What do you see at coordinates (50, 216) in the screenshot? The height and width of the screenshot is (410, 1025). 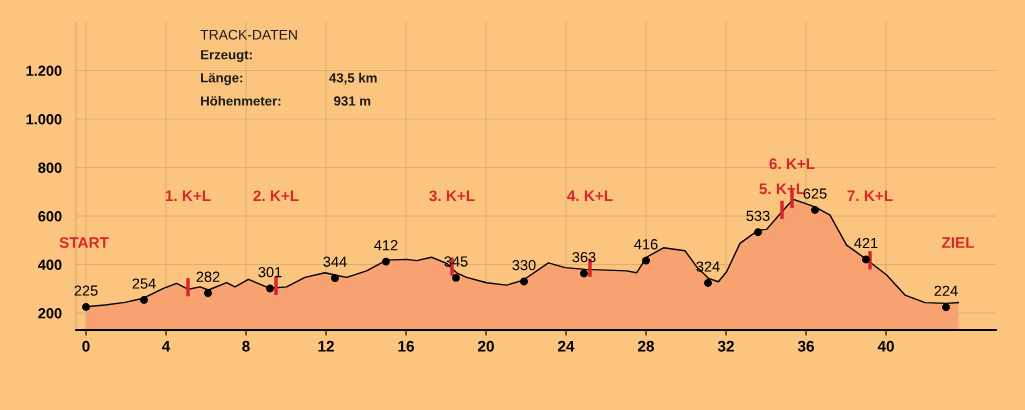 I see `y-tick-label: 600` at bounding box center [50, 216].